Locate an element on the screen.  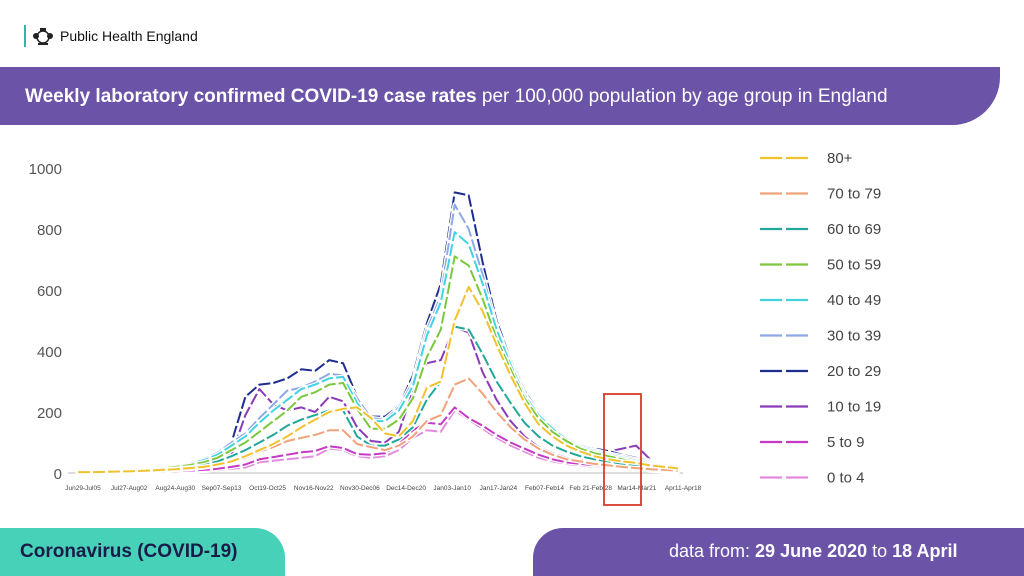
x-tick-label: Dec14-Dec20 is located at coordinates (406, 488).